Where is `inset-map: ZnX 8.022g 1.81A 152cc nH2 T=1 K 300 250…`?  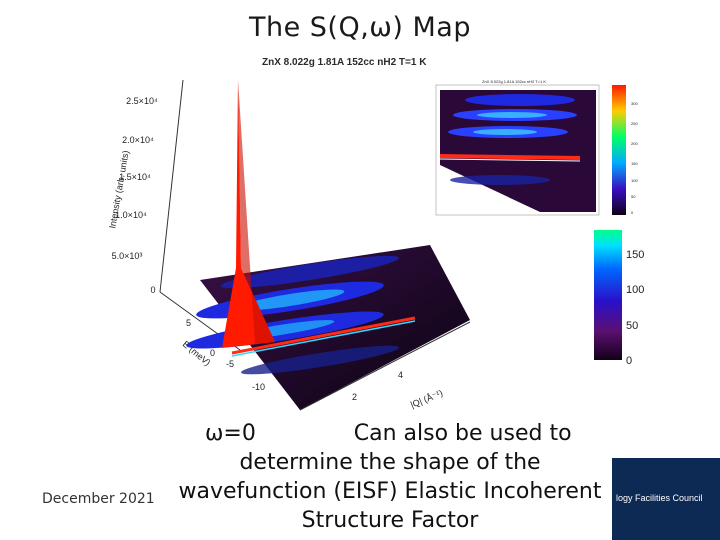
inset-map: ZnX 8.022g 1.81A 152cc nH2 T=1 K 300 250… is located at coordinates (536, 147).